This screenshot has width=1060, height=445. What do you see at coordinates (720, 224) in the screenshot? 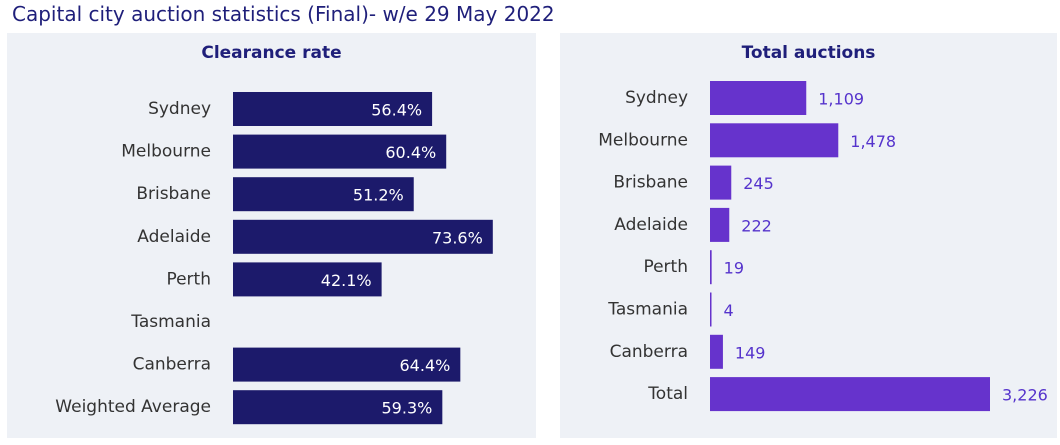
I see `auctions-bar-adelaide` at bounding box center [720, 224].